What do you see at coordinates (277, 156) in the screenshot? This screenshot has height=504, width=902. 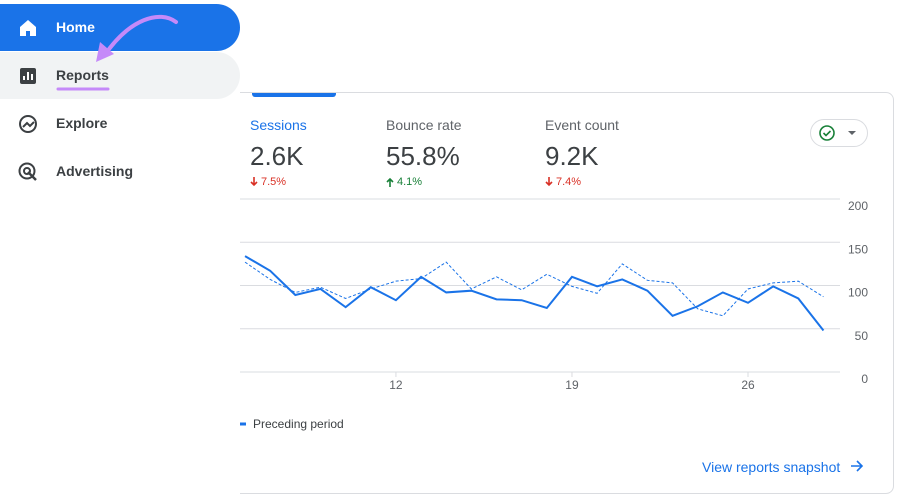 I see `metric-value: 2.6K` at bounding box center [277, 156].